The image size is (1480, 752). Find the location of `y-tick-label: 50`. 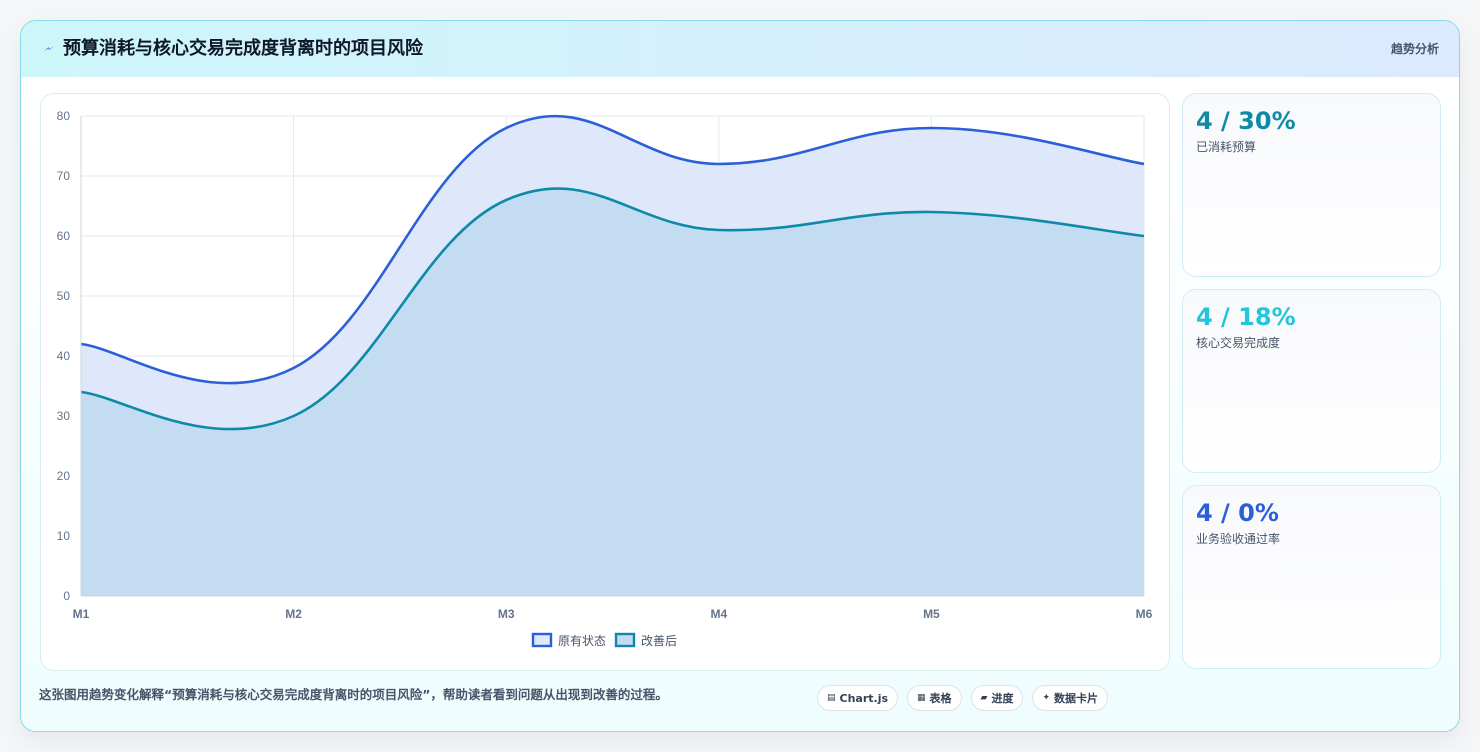

y-tick-label: 50 is located at coordinates (64, 296).